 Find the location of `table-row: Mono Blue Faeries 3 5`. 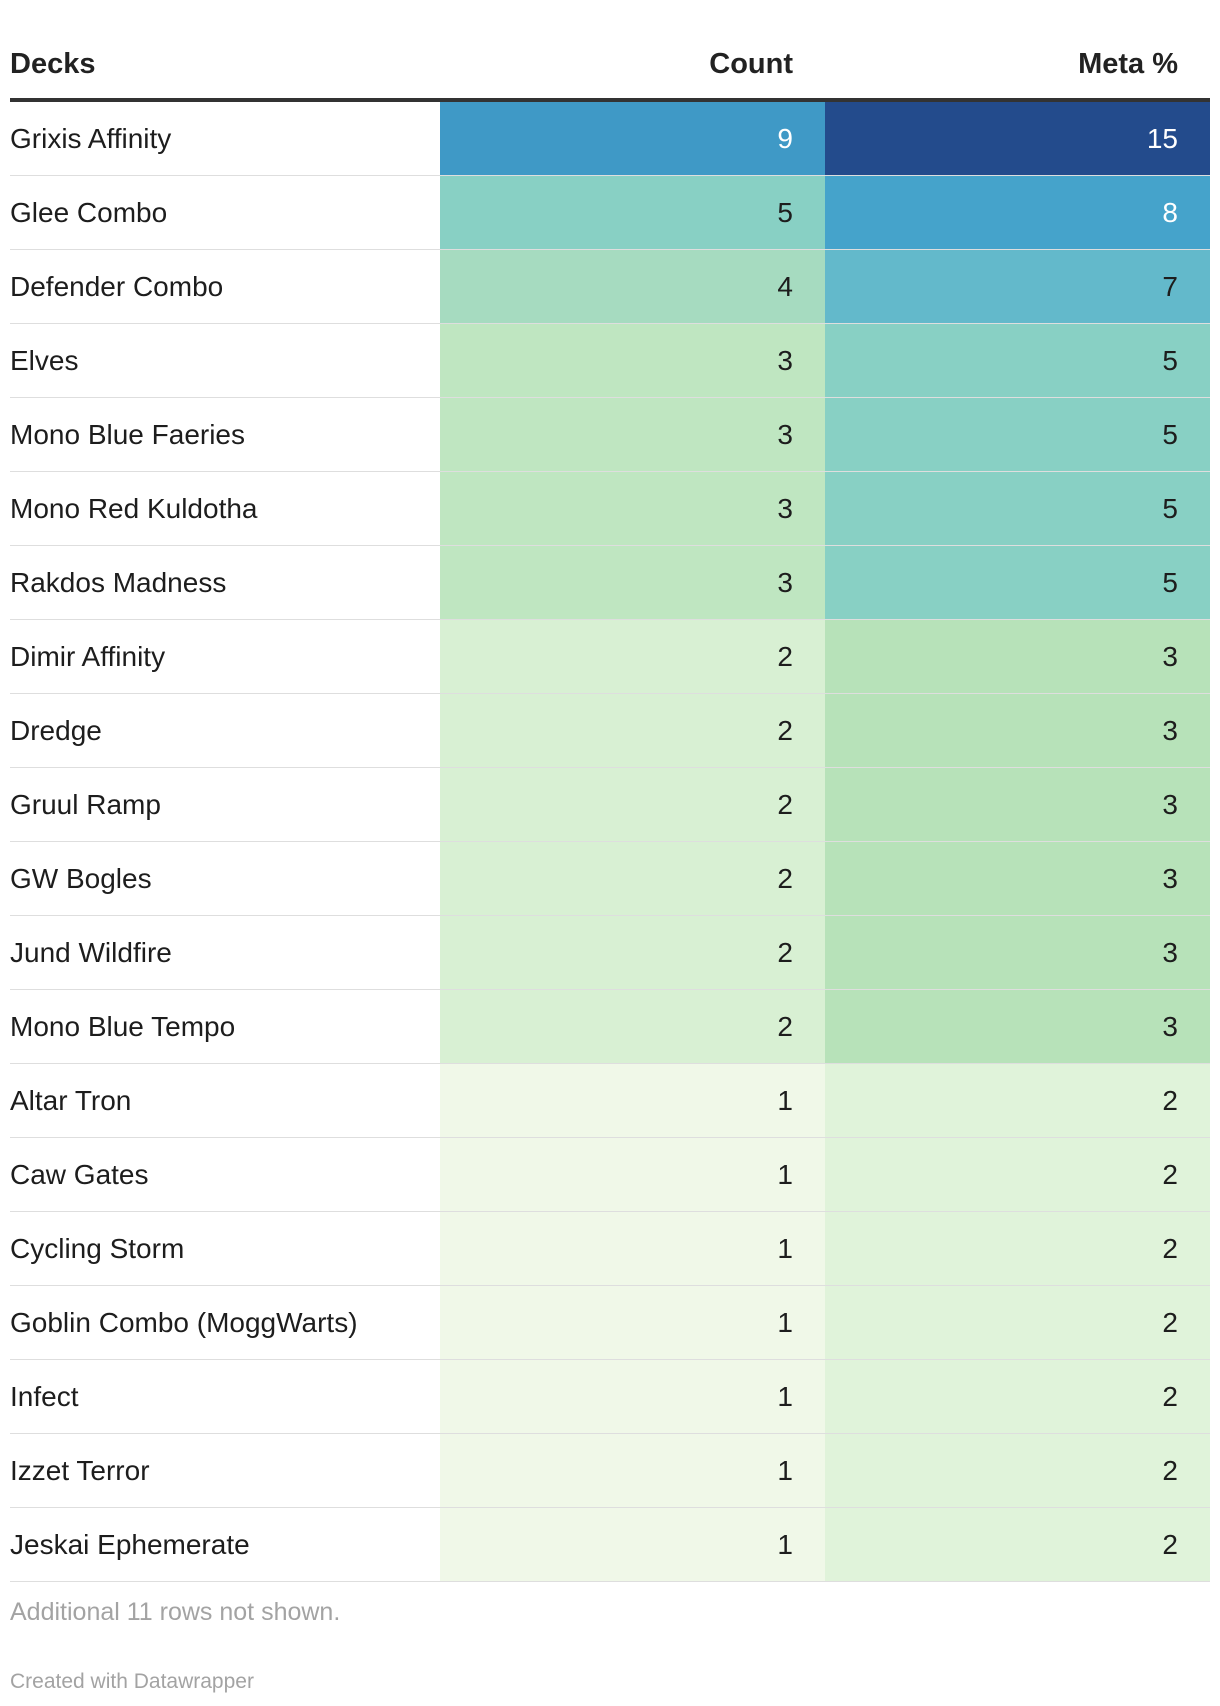

table-row: Mono Blue Faeries 3 5 is located at coordinates (610, 434).